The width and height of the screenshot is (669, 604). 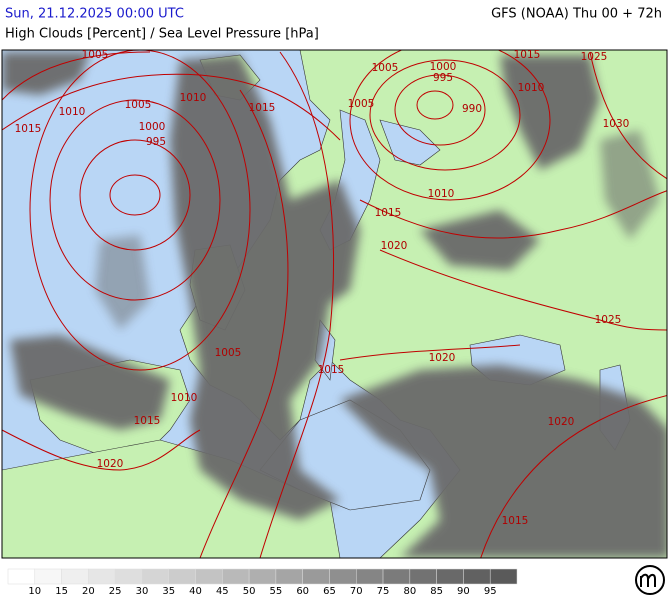 What do you see at coordinates (383, 591) in the screenshot?
I see `legend-label: 75` at bounding box center [383, 591].